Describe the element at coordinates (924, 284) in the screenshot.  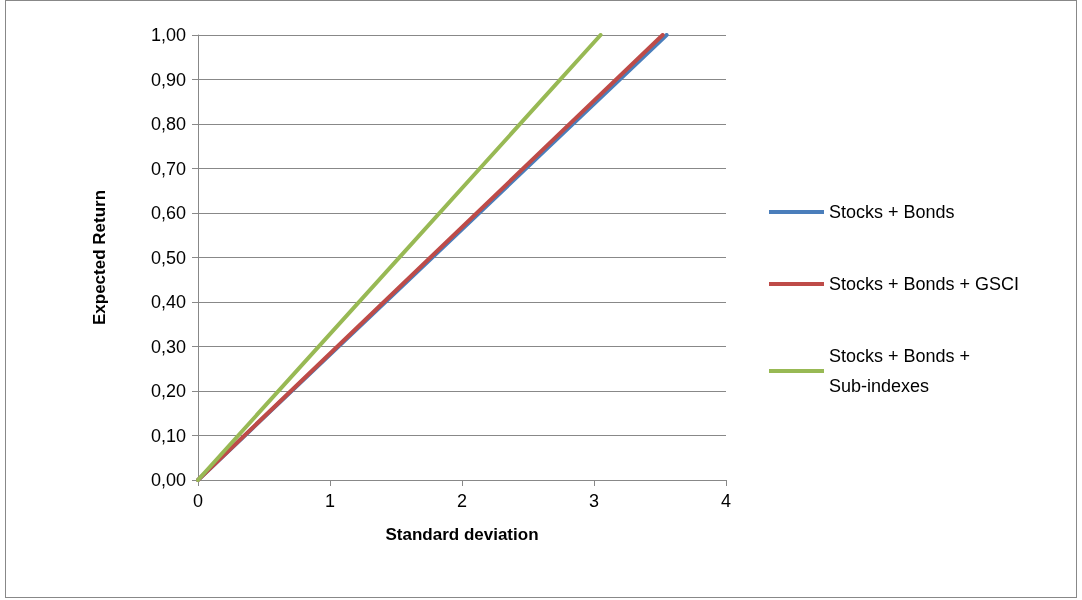
I see `legend-label: Stocks + Bonds + GSCI` at that location.